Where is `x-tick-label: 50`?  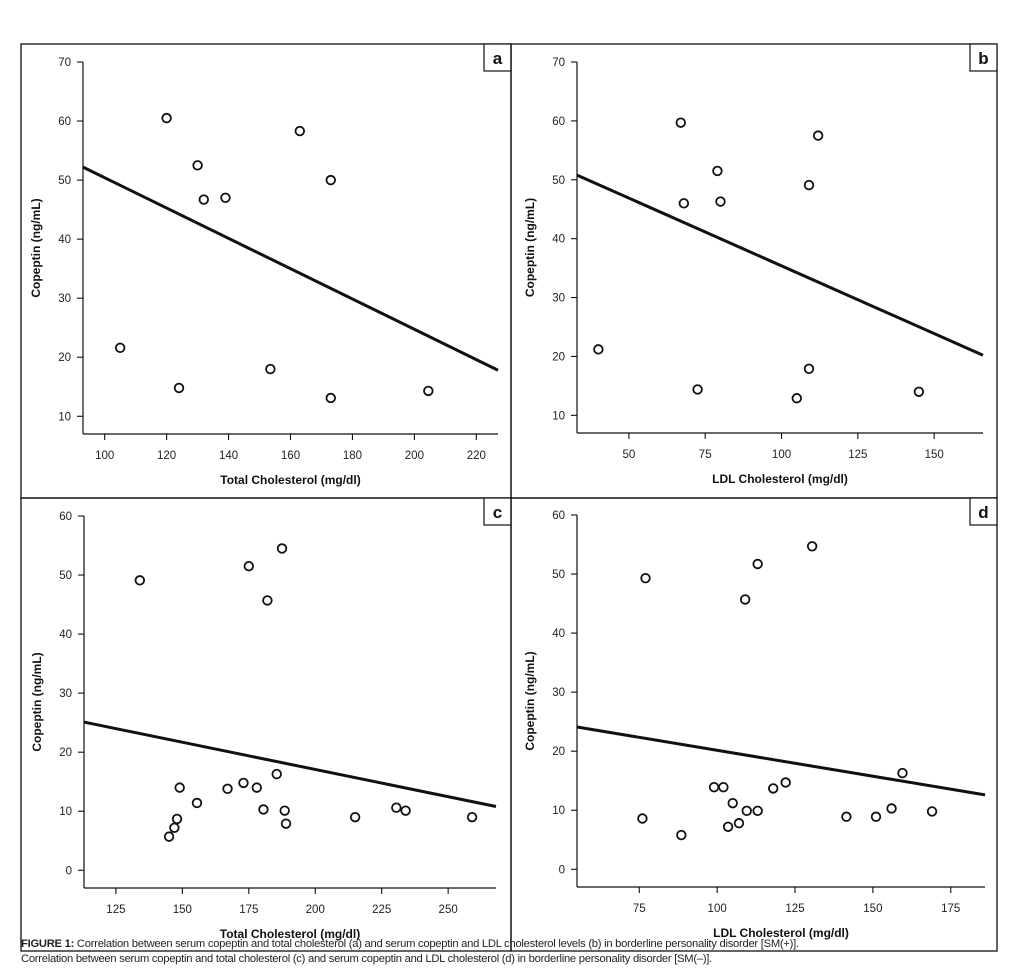
x-tick-label: 50 is located at coordinates (628, 455).